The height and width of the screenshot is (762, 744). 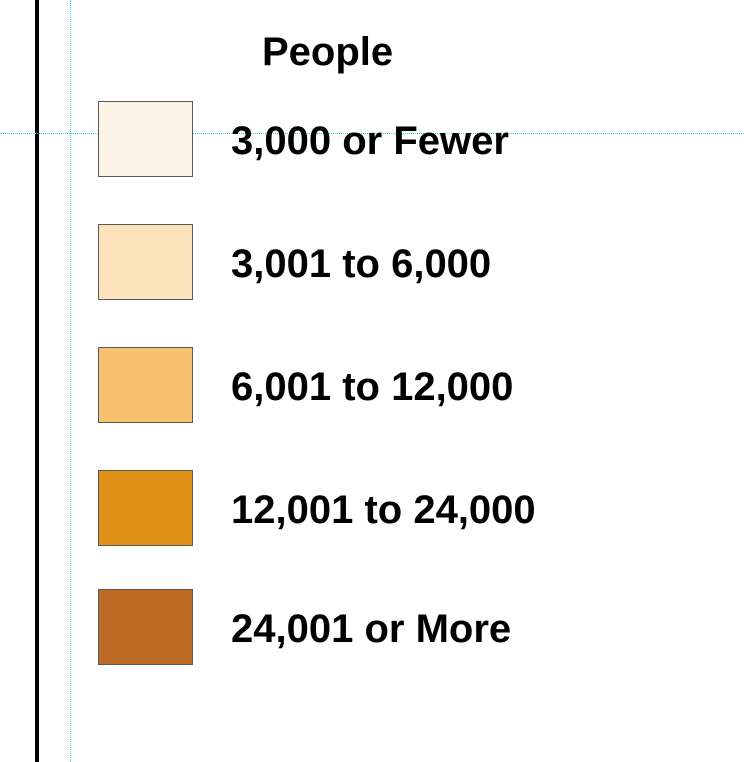 I want to click on legend-frame-border, so click(x=37, y=381).